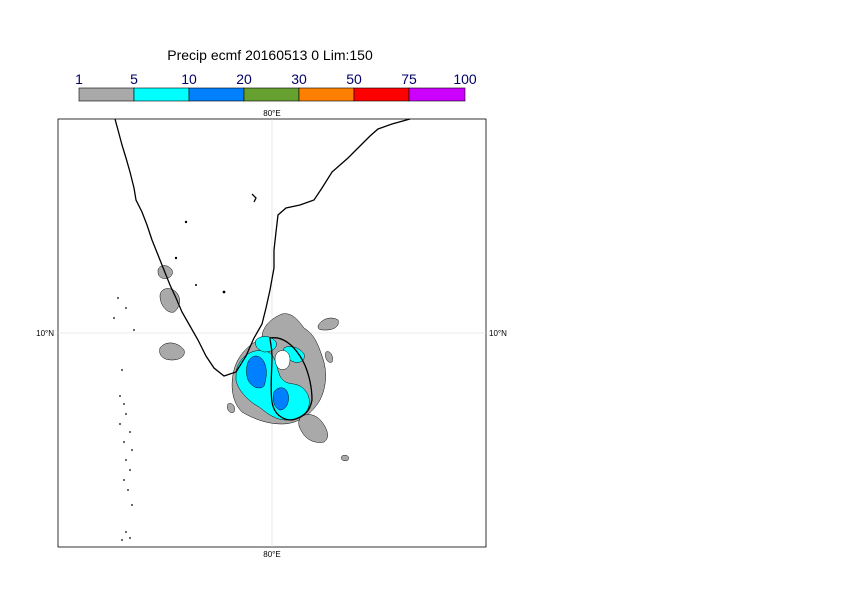 Image resolution: width=842 pixels, height=596 pixels. Describe the element at coordinates (282, 360) in the screenshot. I see `precip-gap` at that location.